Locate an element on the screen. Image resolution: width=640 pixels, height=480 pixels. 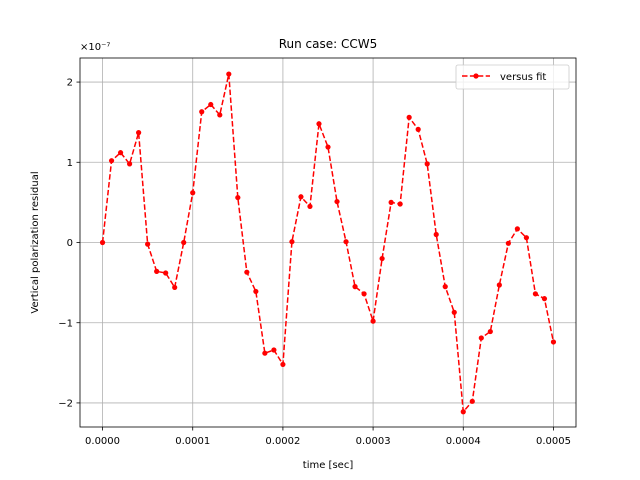
y-tick-label: −2 is located at coordinates (65, 404).